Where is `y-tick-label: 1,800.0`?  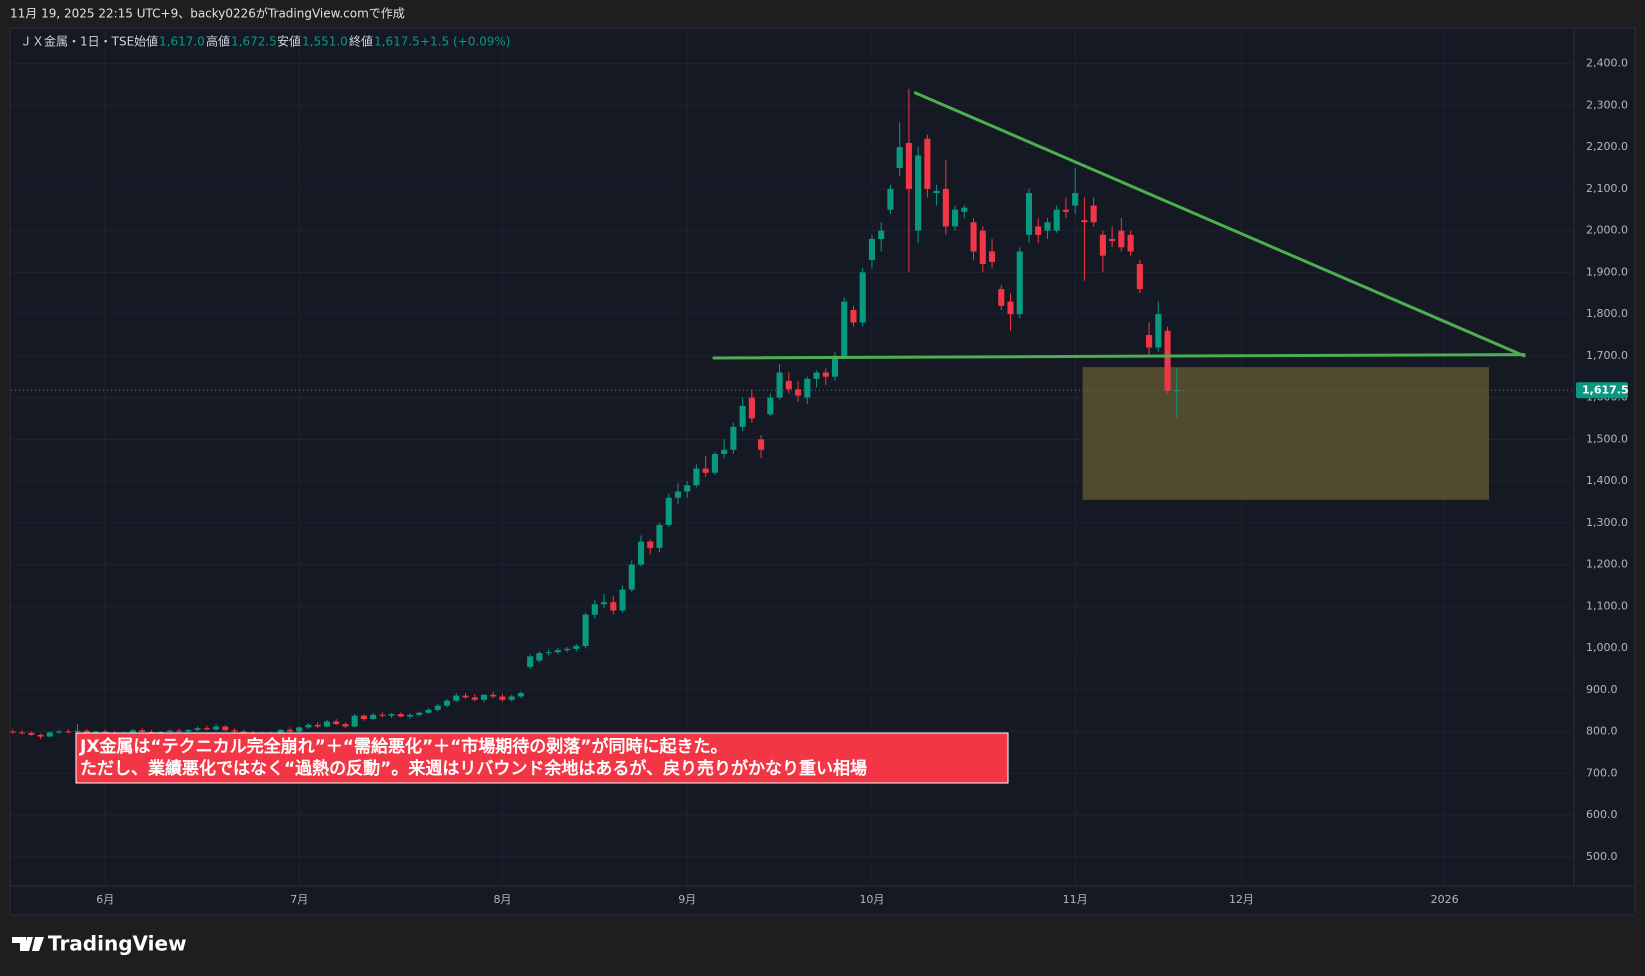 y-tick-label: 1,800.0 is located at coordinates (1607, 313).